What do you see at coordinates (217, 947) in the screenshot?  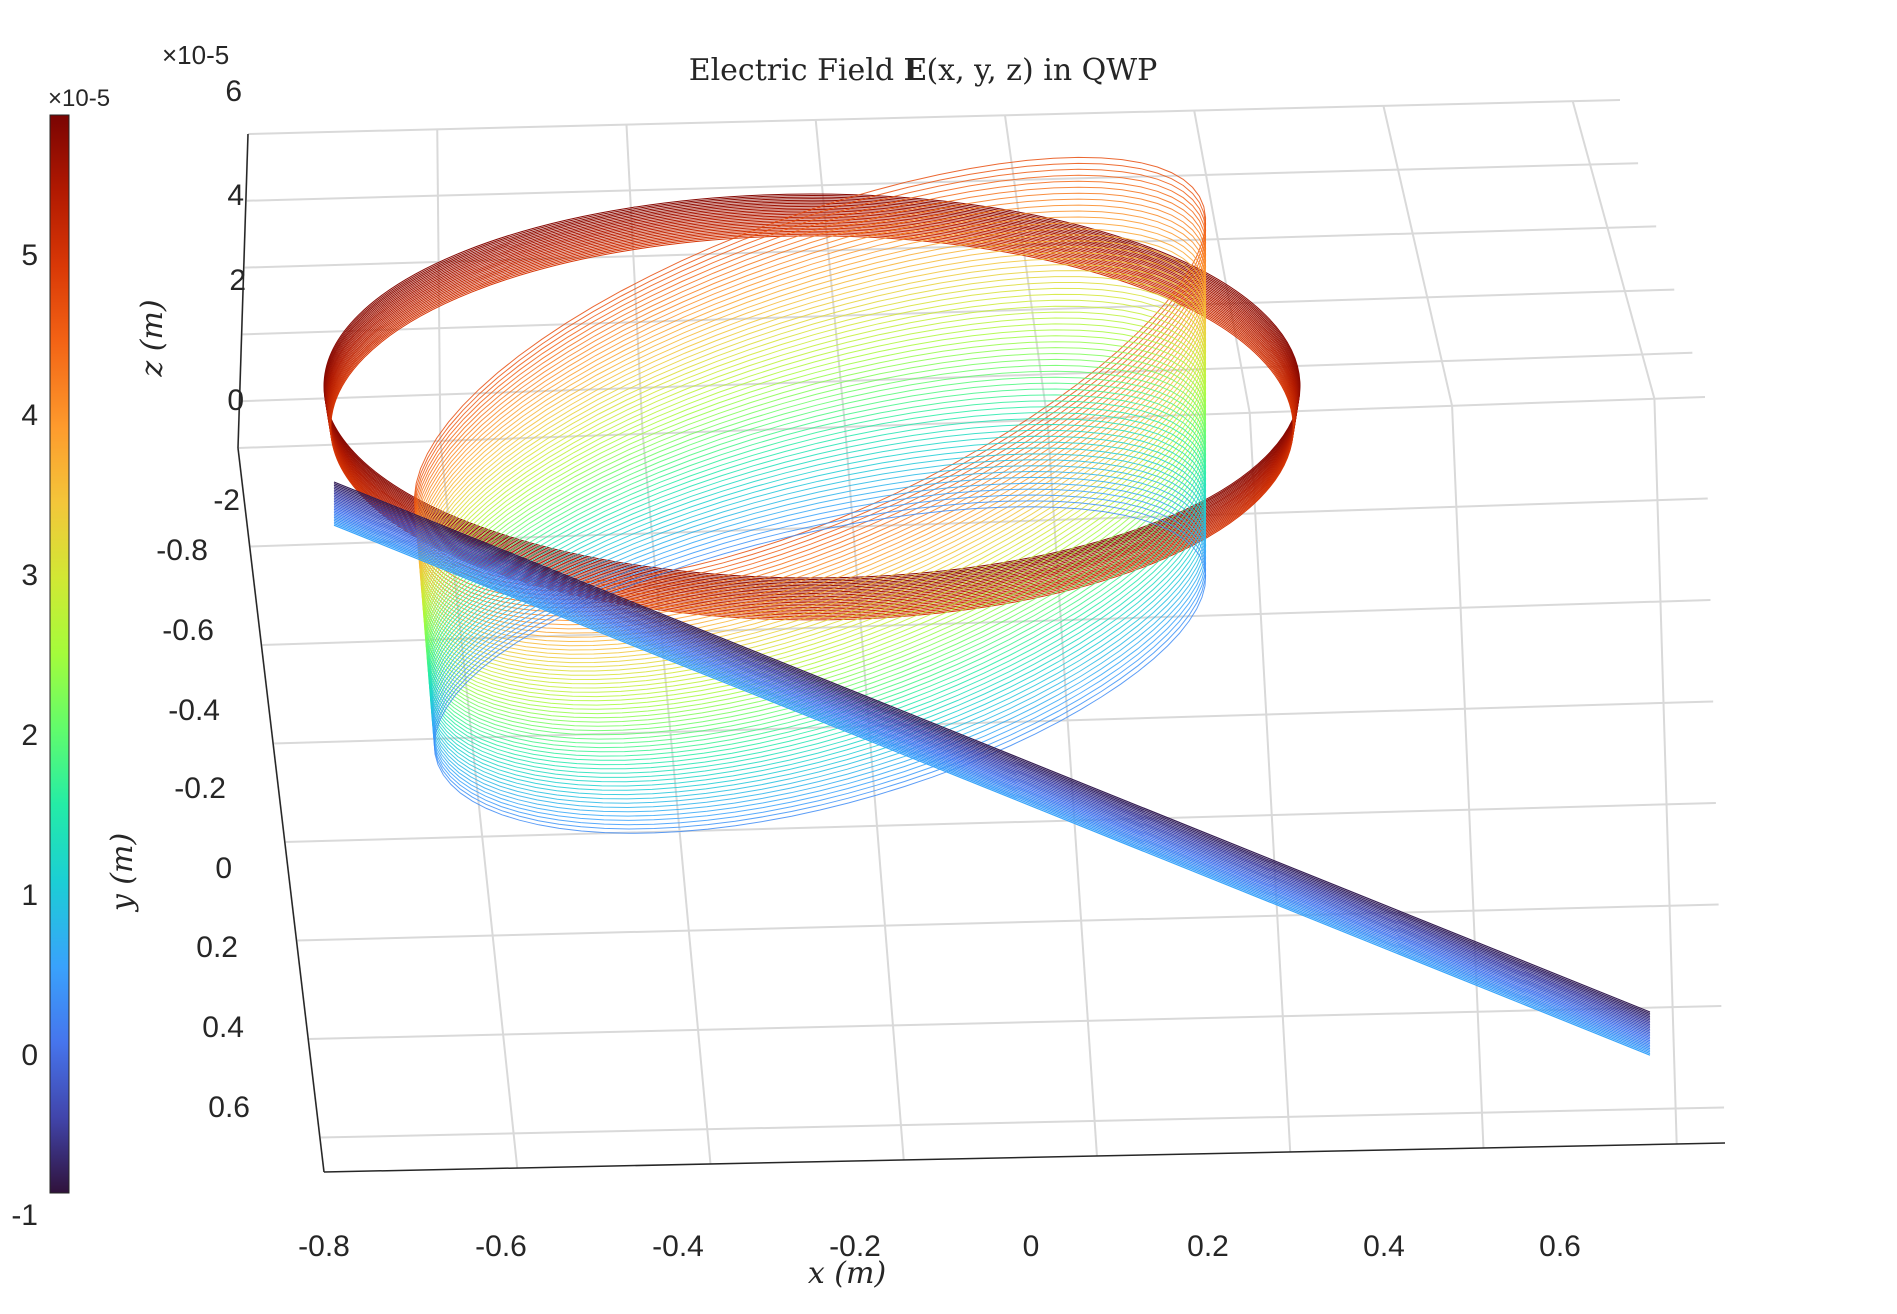 I see `y-tick-label: 0.2` at bounding box center [217, 947].